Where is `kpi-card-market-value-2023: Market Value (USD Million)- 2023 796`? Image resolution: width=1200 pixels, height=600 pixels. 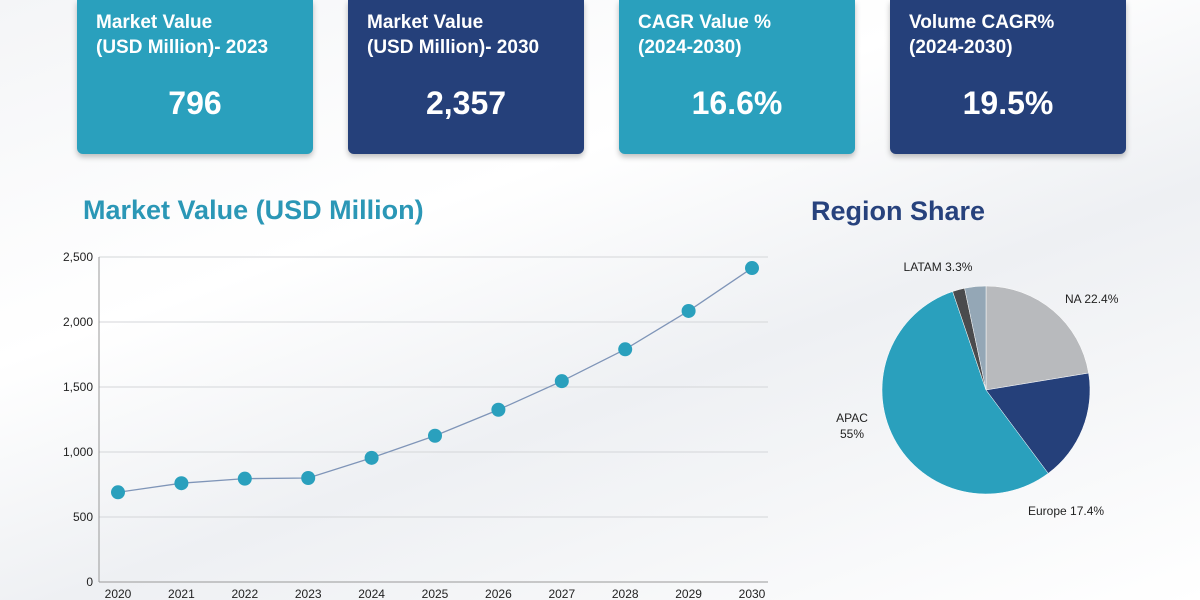 kpi-card-market-value-2023: Market Value (USD Million)- 2023 796 is located at coordinates (195, 77).